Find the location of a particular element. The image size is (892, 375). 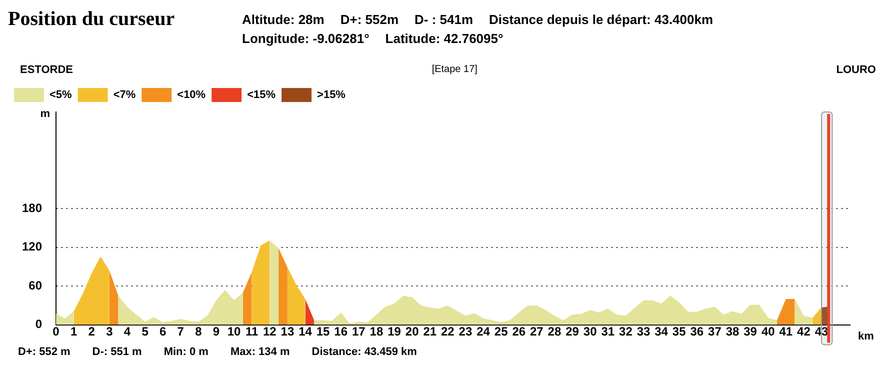

text: ESTORDE is located at coordinates (46, 71).